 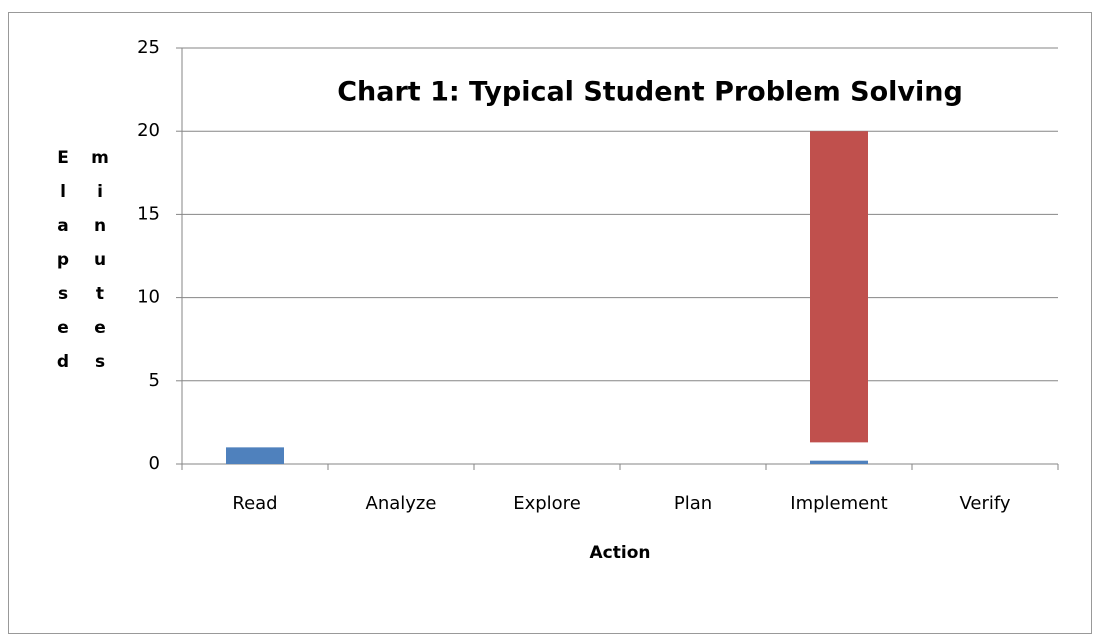 I want to click on x-tick-label: Verify, so click(x=984, y=503).